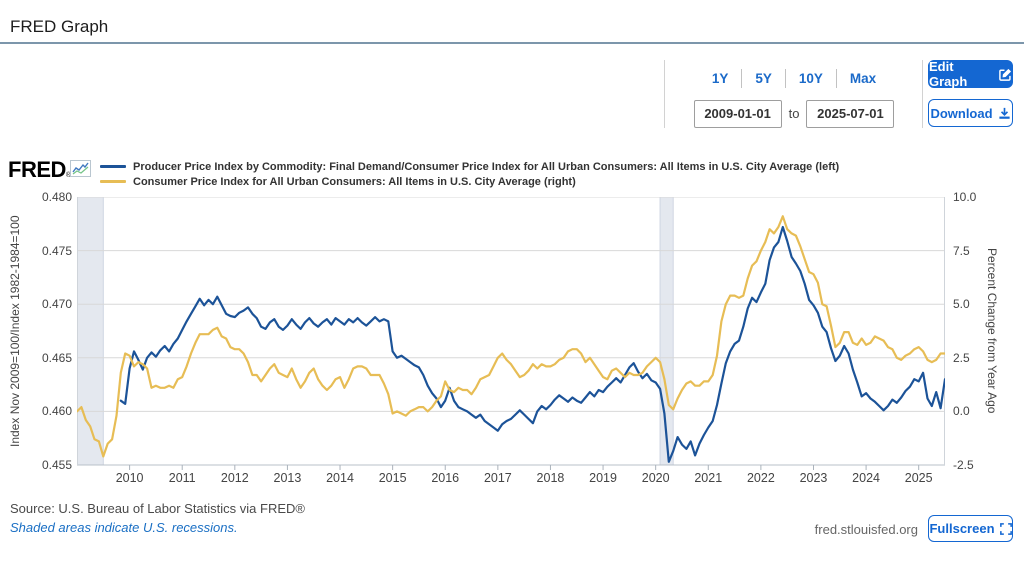  I want to click on range-link-5y: 5Y, so click(763, 78).